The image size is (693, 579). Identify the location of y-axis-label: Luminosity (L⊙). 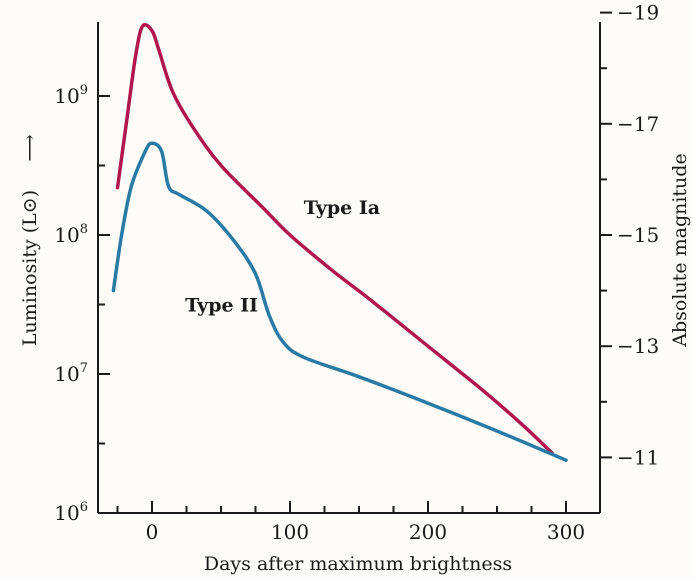
(30, 268).